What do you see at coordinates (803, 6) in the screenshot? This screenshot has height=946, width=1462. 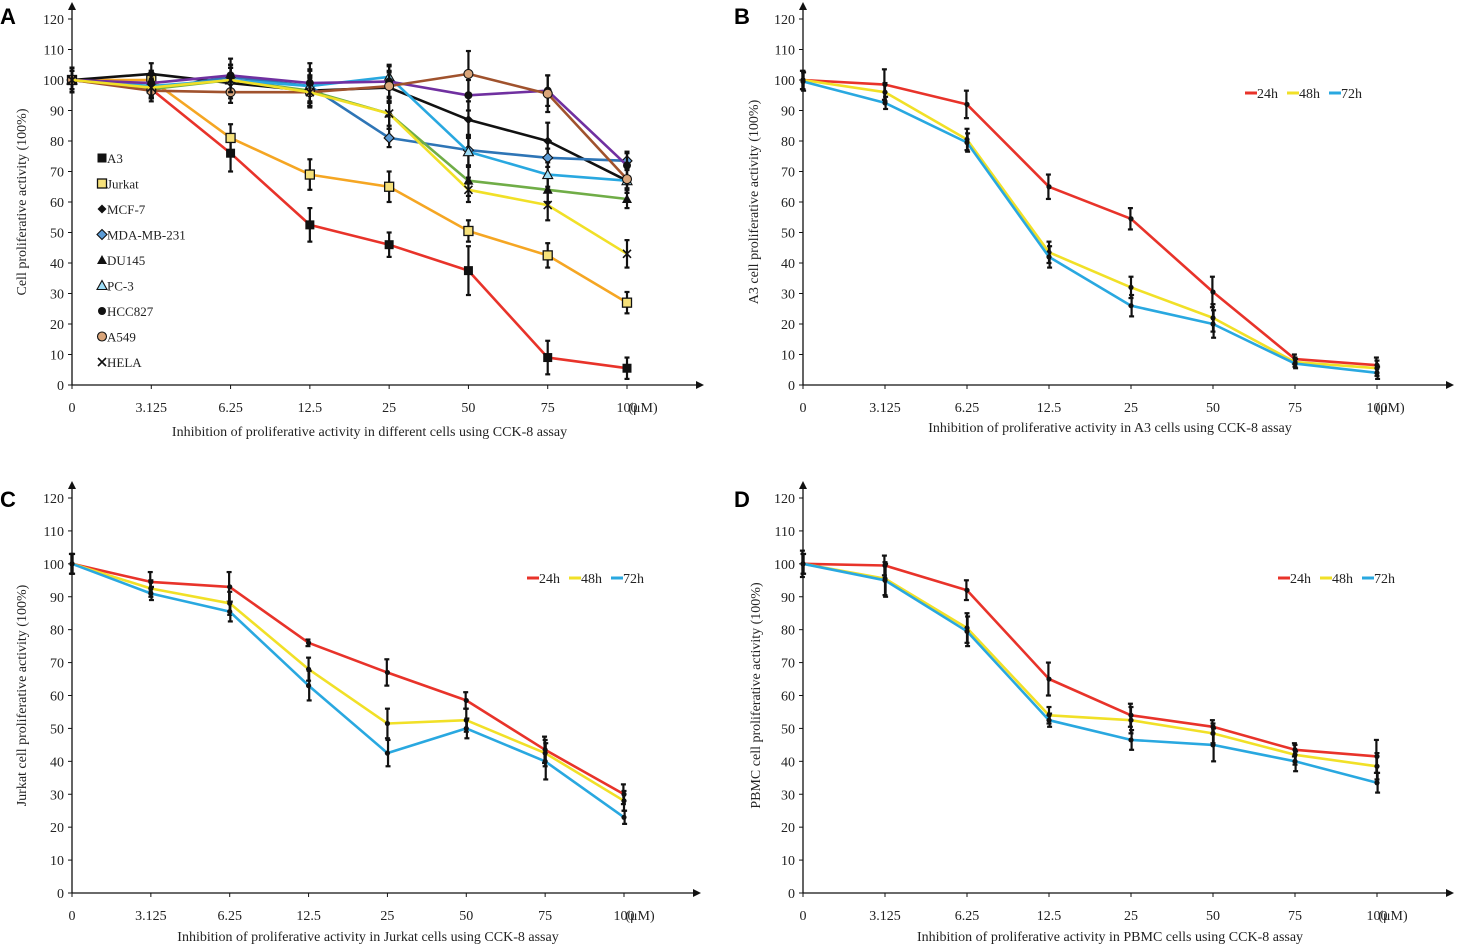 I see `y-axis-arrow` at bounding box center [803, 6].